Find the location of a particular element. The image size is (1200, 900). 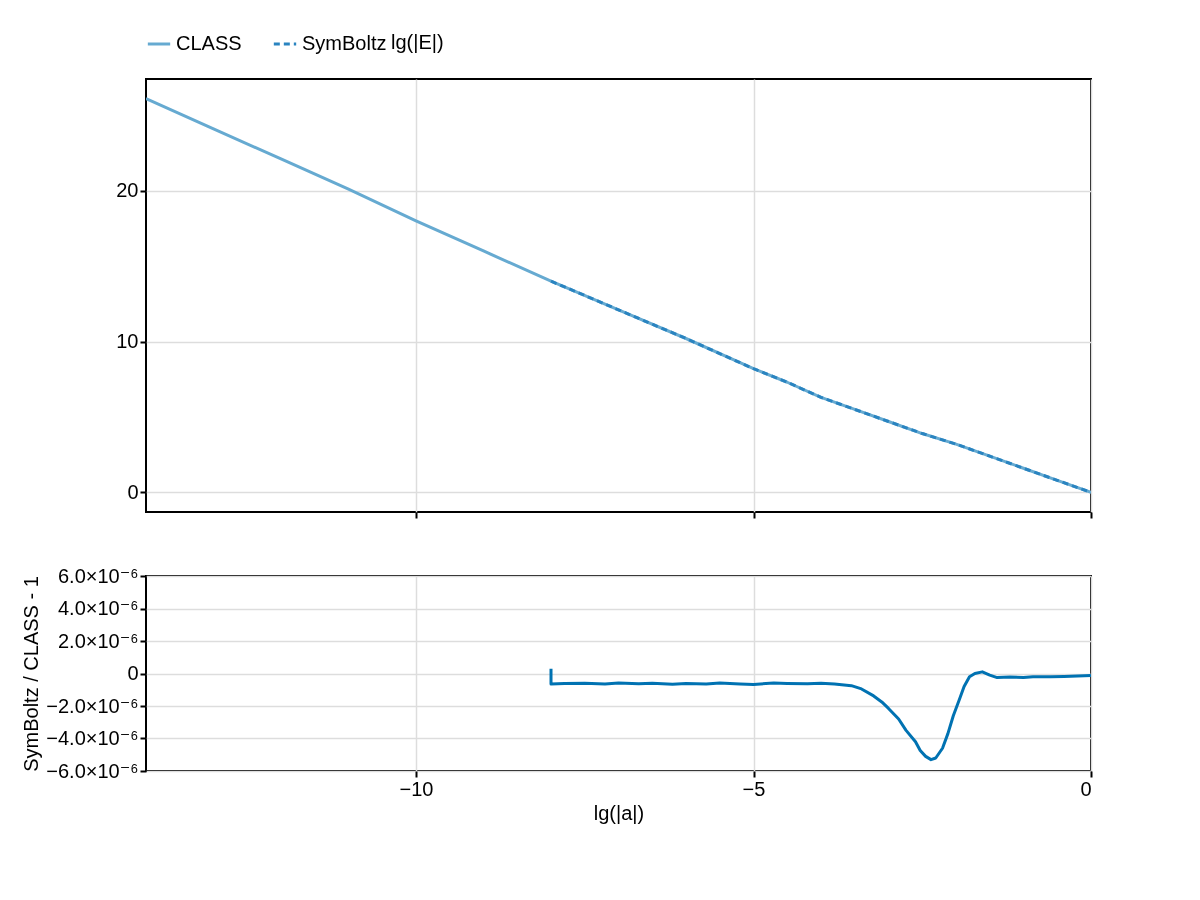

y-tick-label: 20 is located at coordinates (127, 190).